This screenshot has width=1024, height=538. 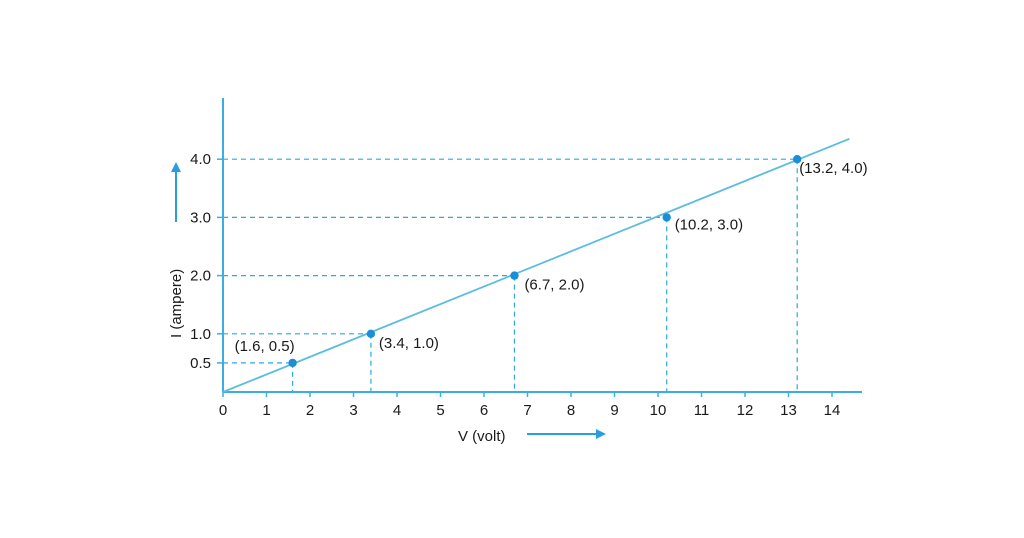 What do you see at coordinates (206, 261) in the screenshot?
I see `y-tick-labels: 0.5 1.0 2.0 3.0 4.0` at bounding box center [206, 261].